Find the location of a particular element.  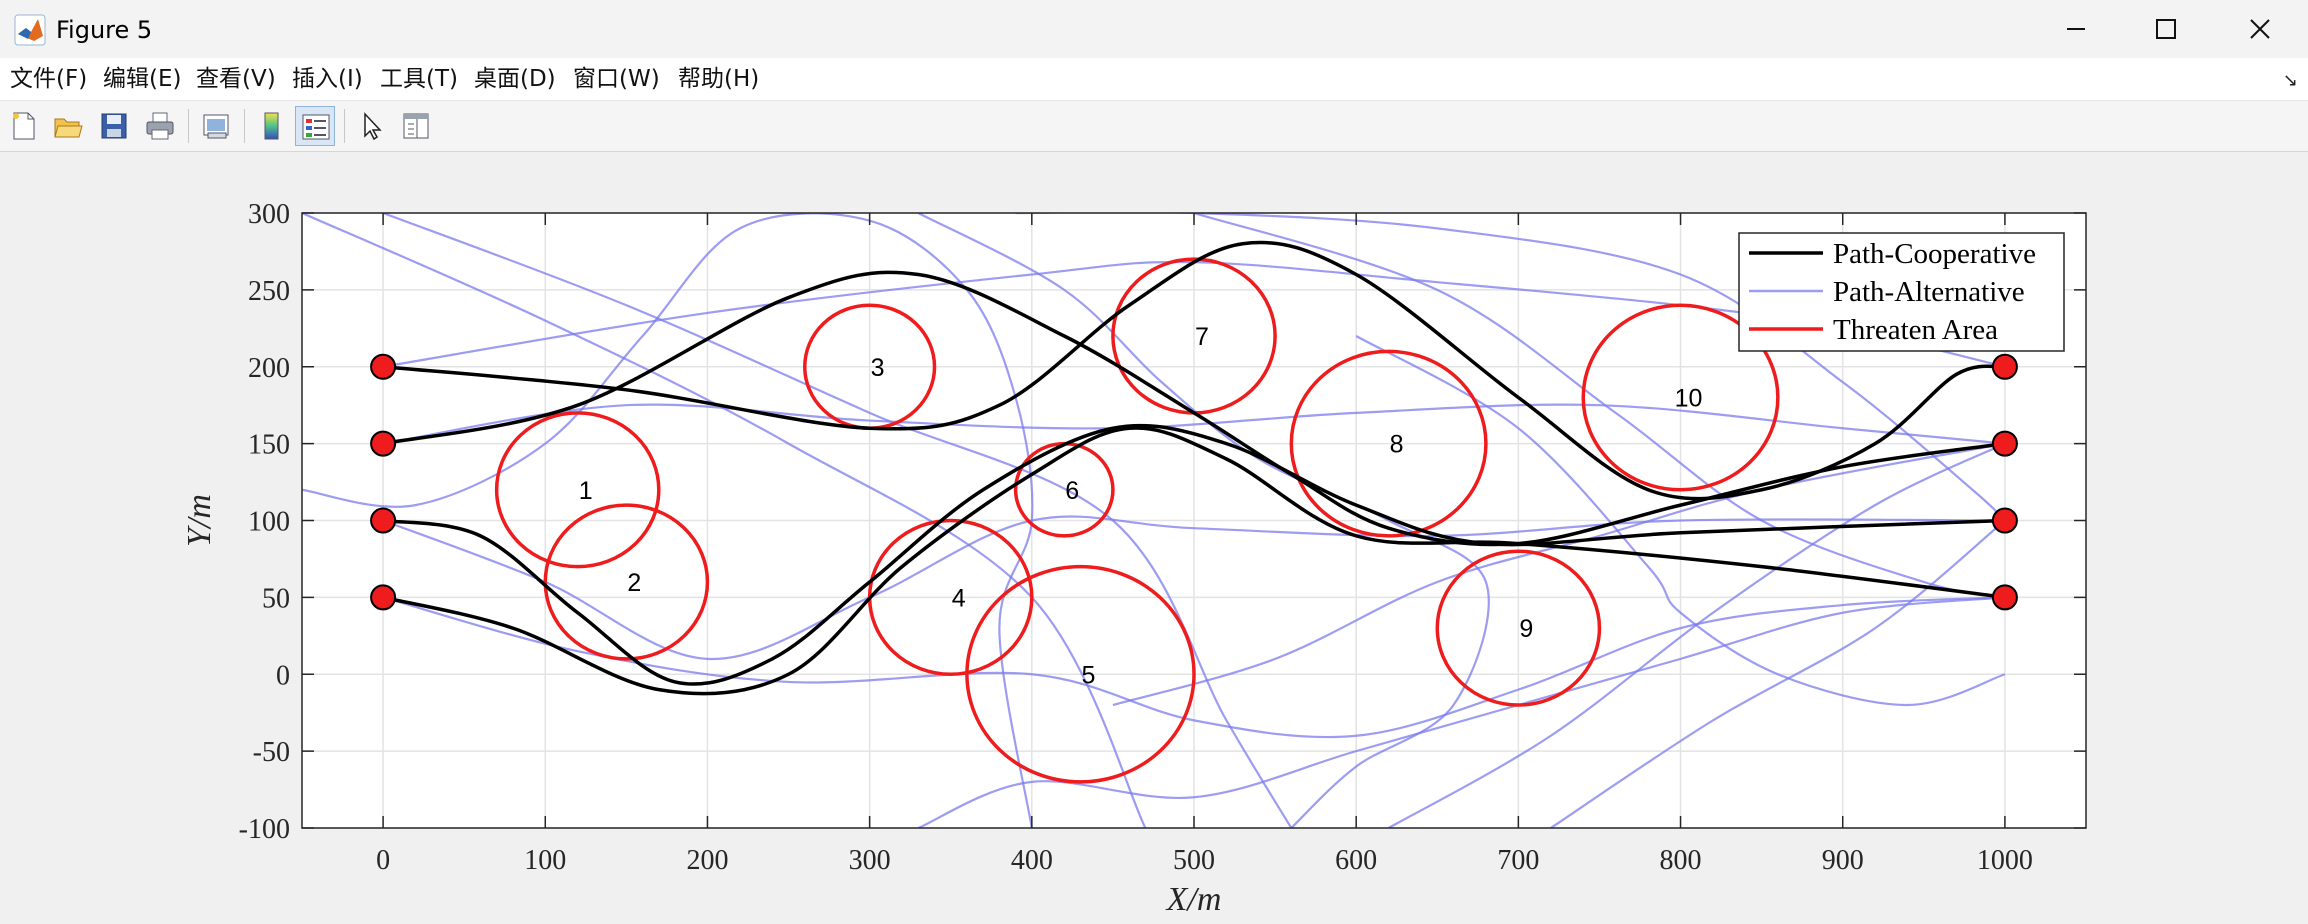

print-button is located at coordinates (160, 126).